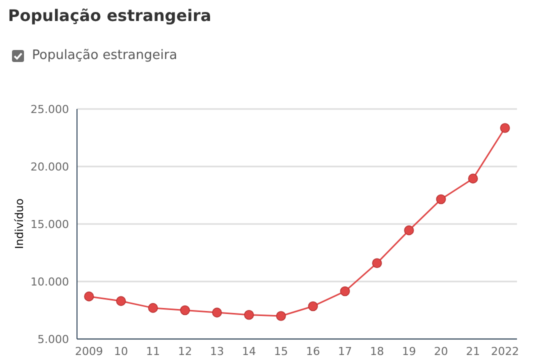  I want to click on chart-title: População estrangeira, so click(110, 15).